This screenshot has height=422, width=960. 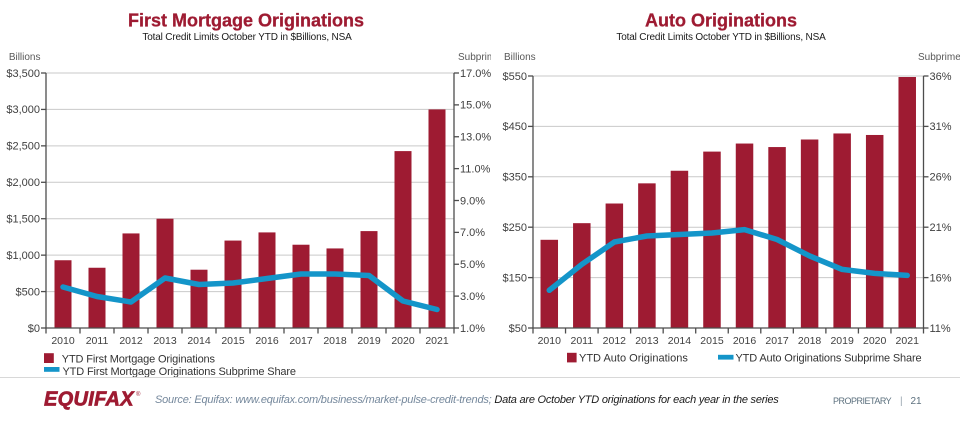 I want to click on svg-text: $2,000, so click(x=23, y=183).